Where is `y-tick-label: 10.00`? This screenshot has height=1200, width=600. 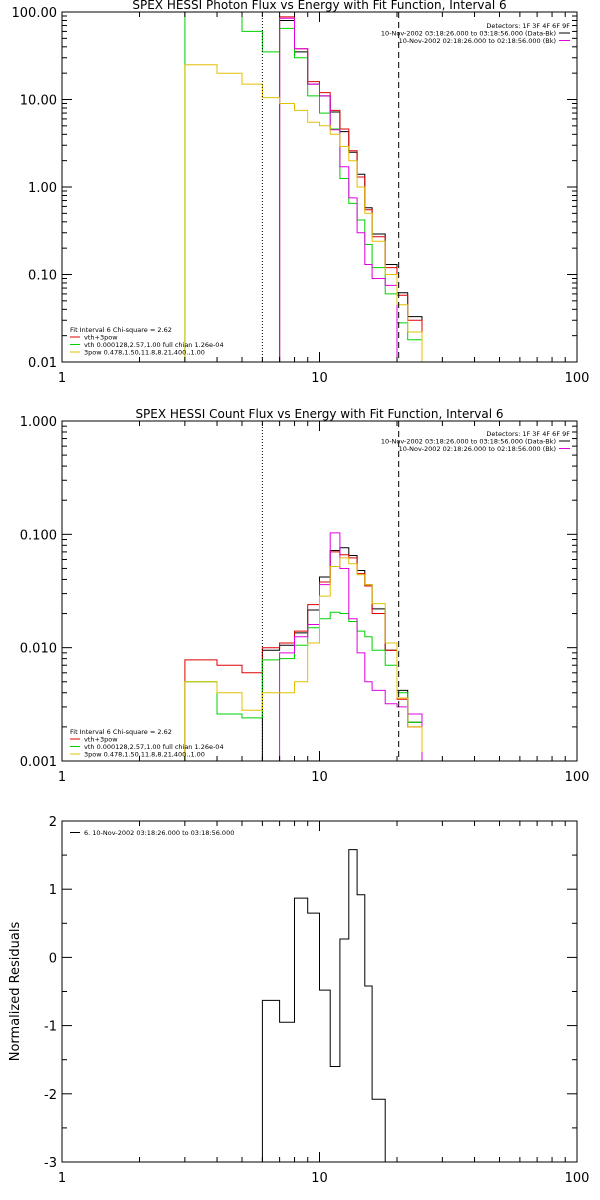 y-tick-label: 10.00 is located at coordinates (38, 101).